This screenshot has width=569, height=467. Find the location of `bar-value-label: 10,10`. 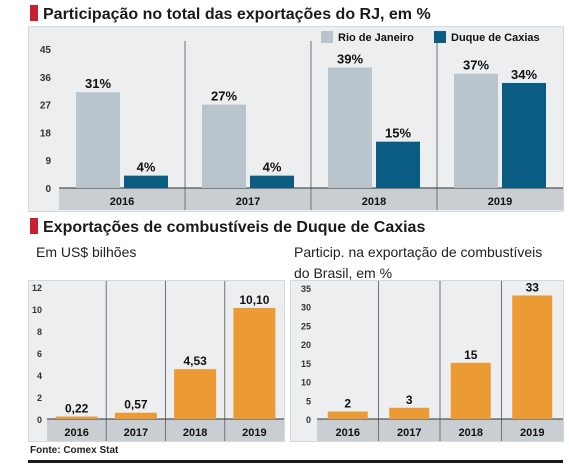

bar-value-label: 10,10 is located at coordinates (254, 300).